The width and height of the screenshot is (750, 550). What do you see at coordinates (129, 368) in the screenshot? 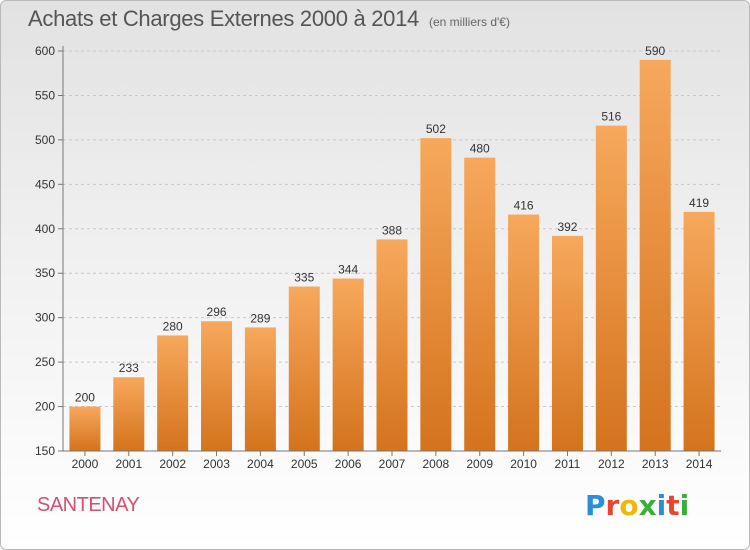
I see `bar-value-label: 233` at bounding box center [129, 368].